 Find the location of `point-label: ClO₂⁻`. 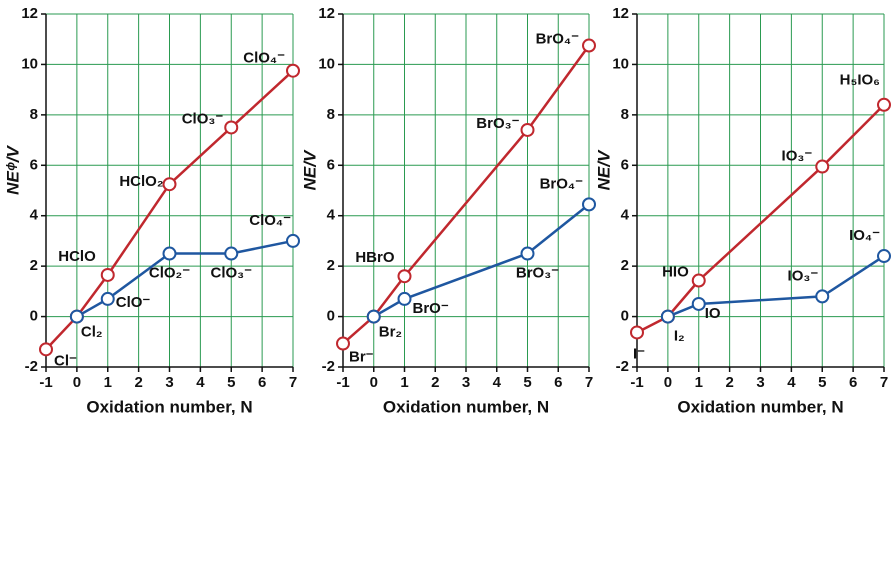

point-label: ClO₂⁻ is located at coordinates (169, 273).